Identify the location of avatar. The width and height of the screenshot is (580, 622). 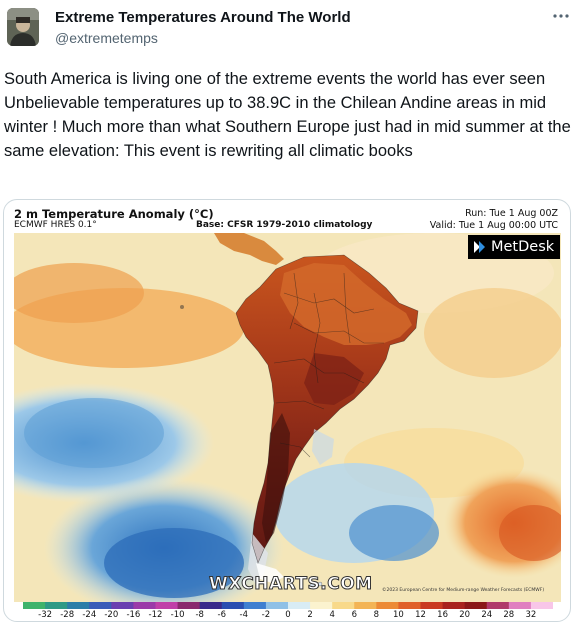
(23, 27).